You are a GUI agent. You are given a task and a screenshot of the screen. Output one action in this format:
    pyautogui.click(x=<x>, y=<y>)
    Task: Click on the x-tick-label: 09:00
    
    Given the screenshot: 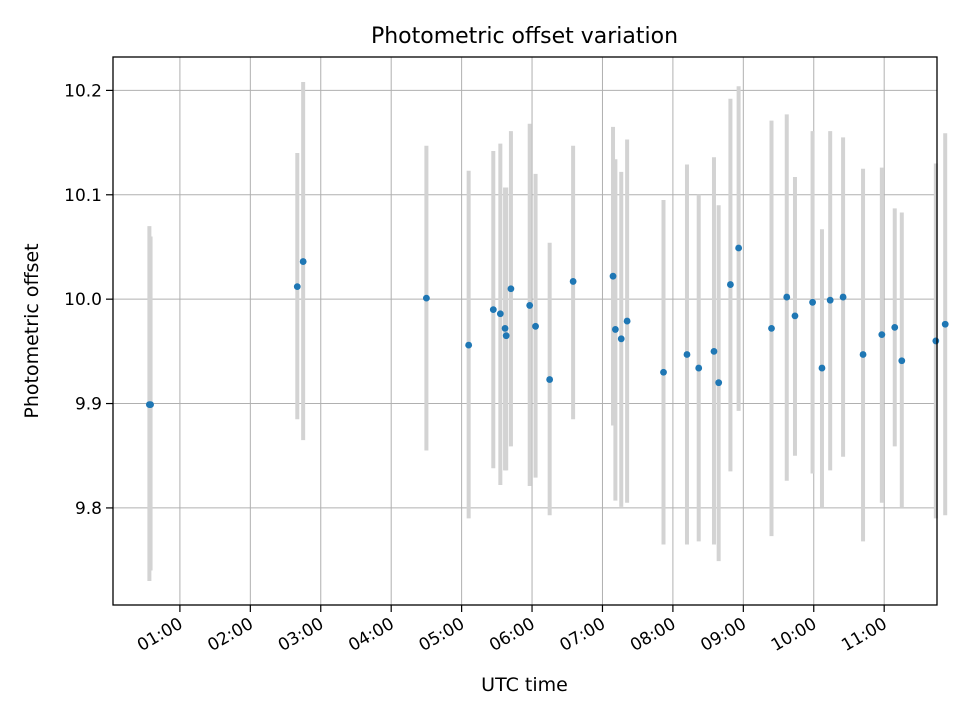 What is the action you would take?
    pyautogui.click(x=723, y=635)
    